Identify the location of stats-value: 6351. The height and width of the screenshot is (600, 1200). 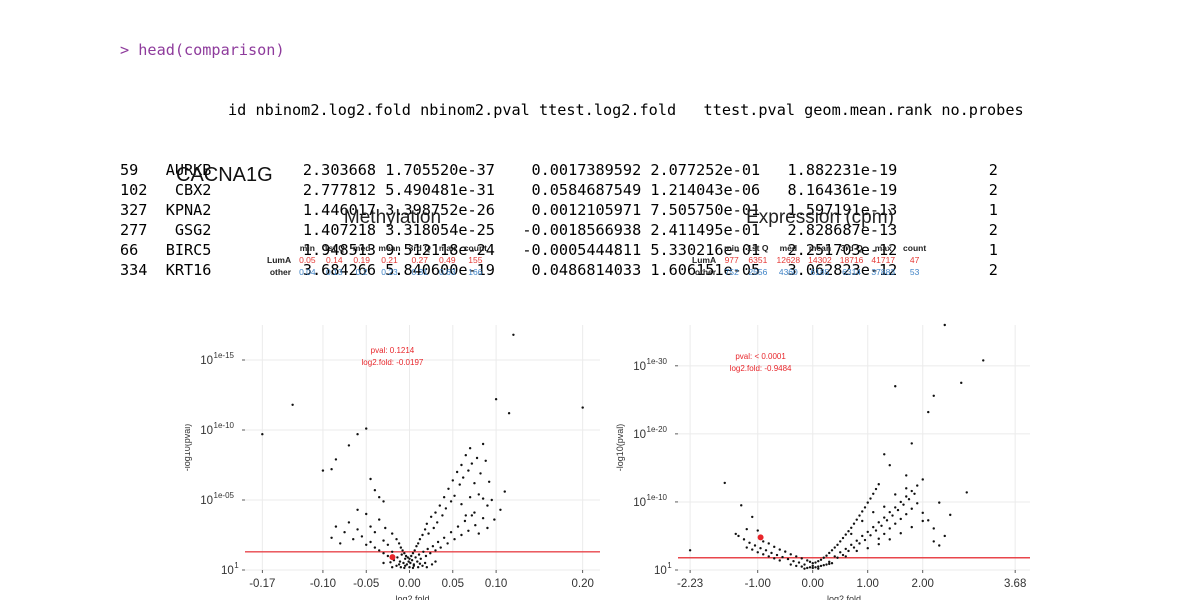
(758, 260).